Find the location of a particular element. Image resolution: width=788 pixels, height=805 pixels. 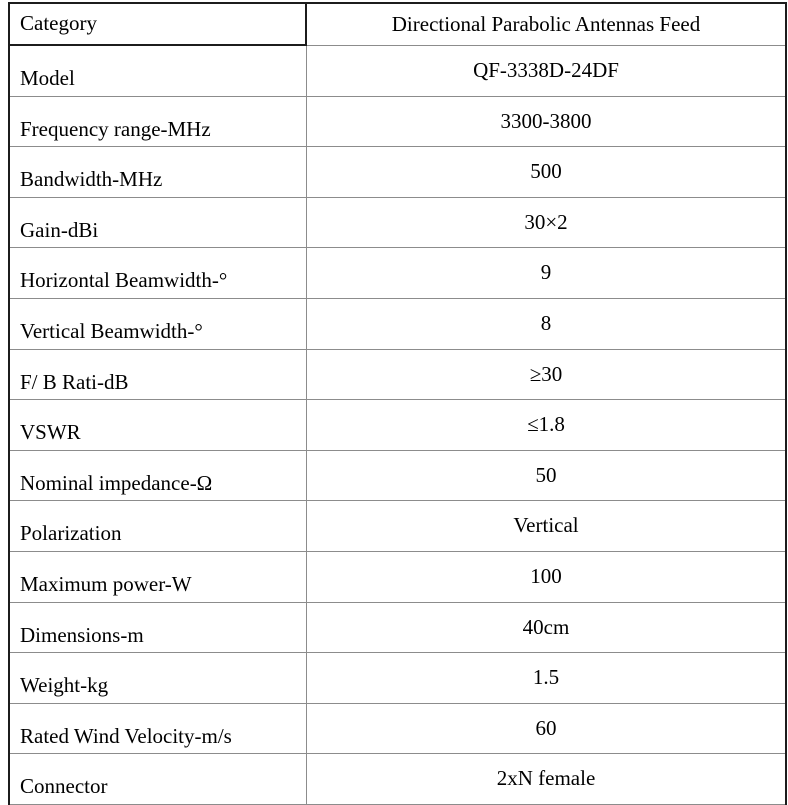

row-label: Model is located at coordinates (158, 71).